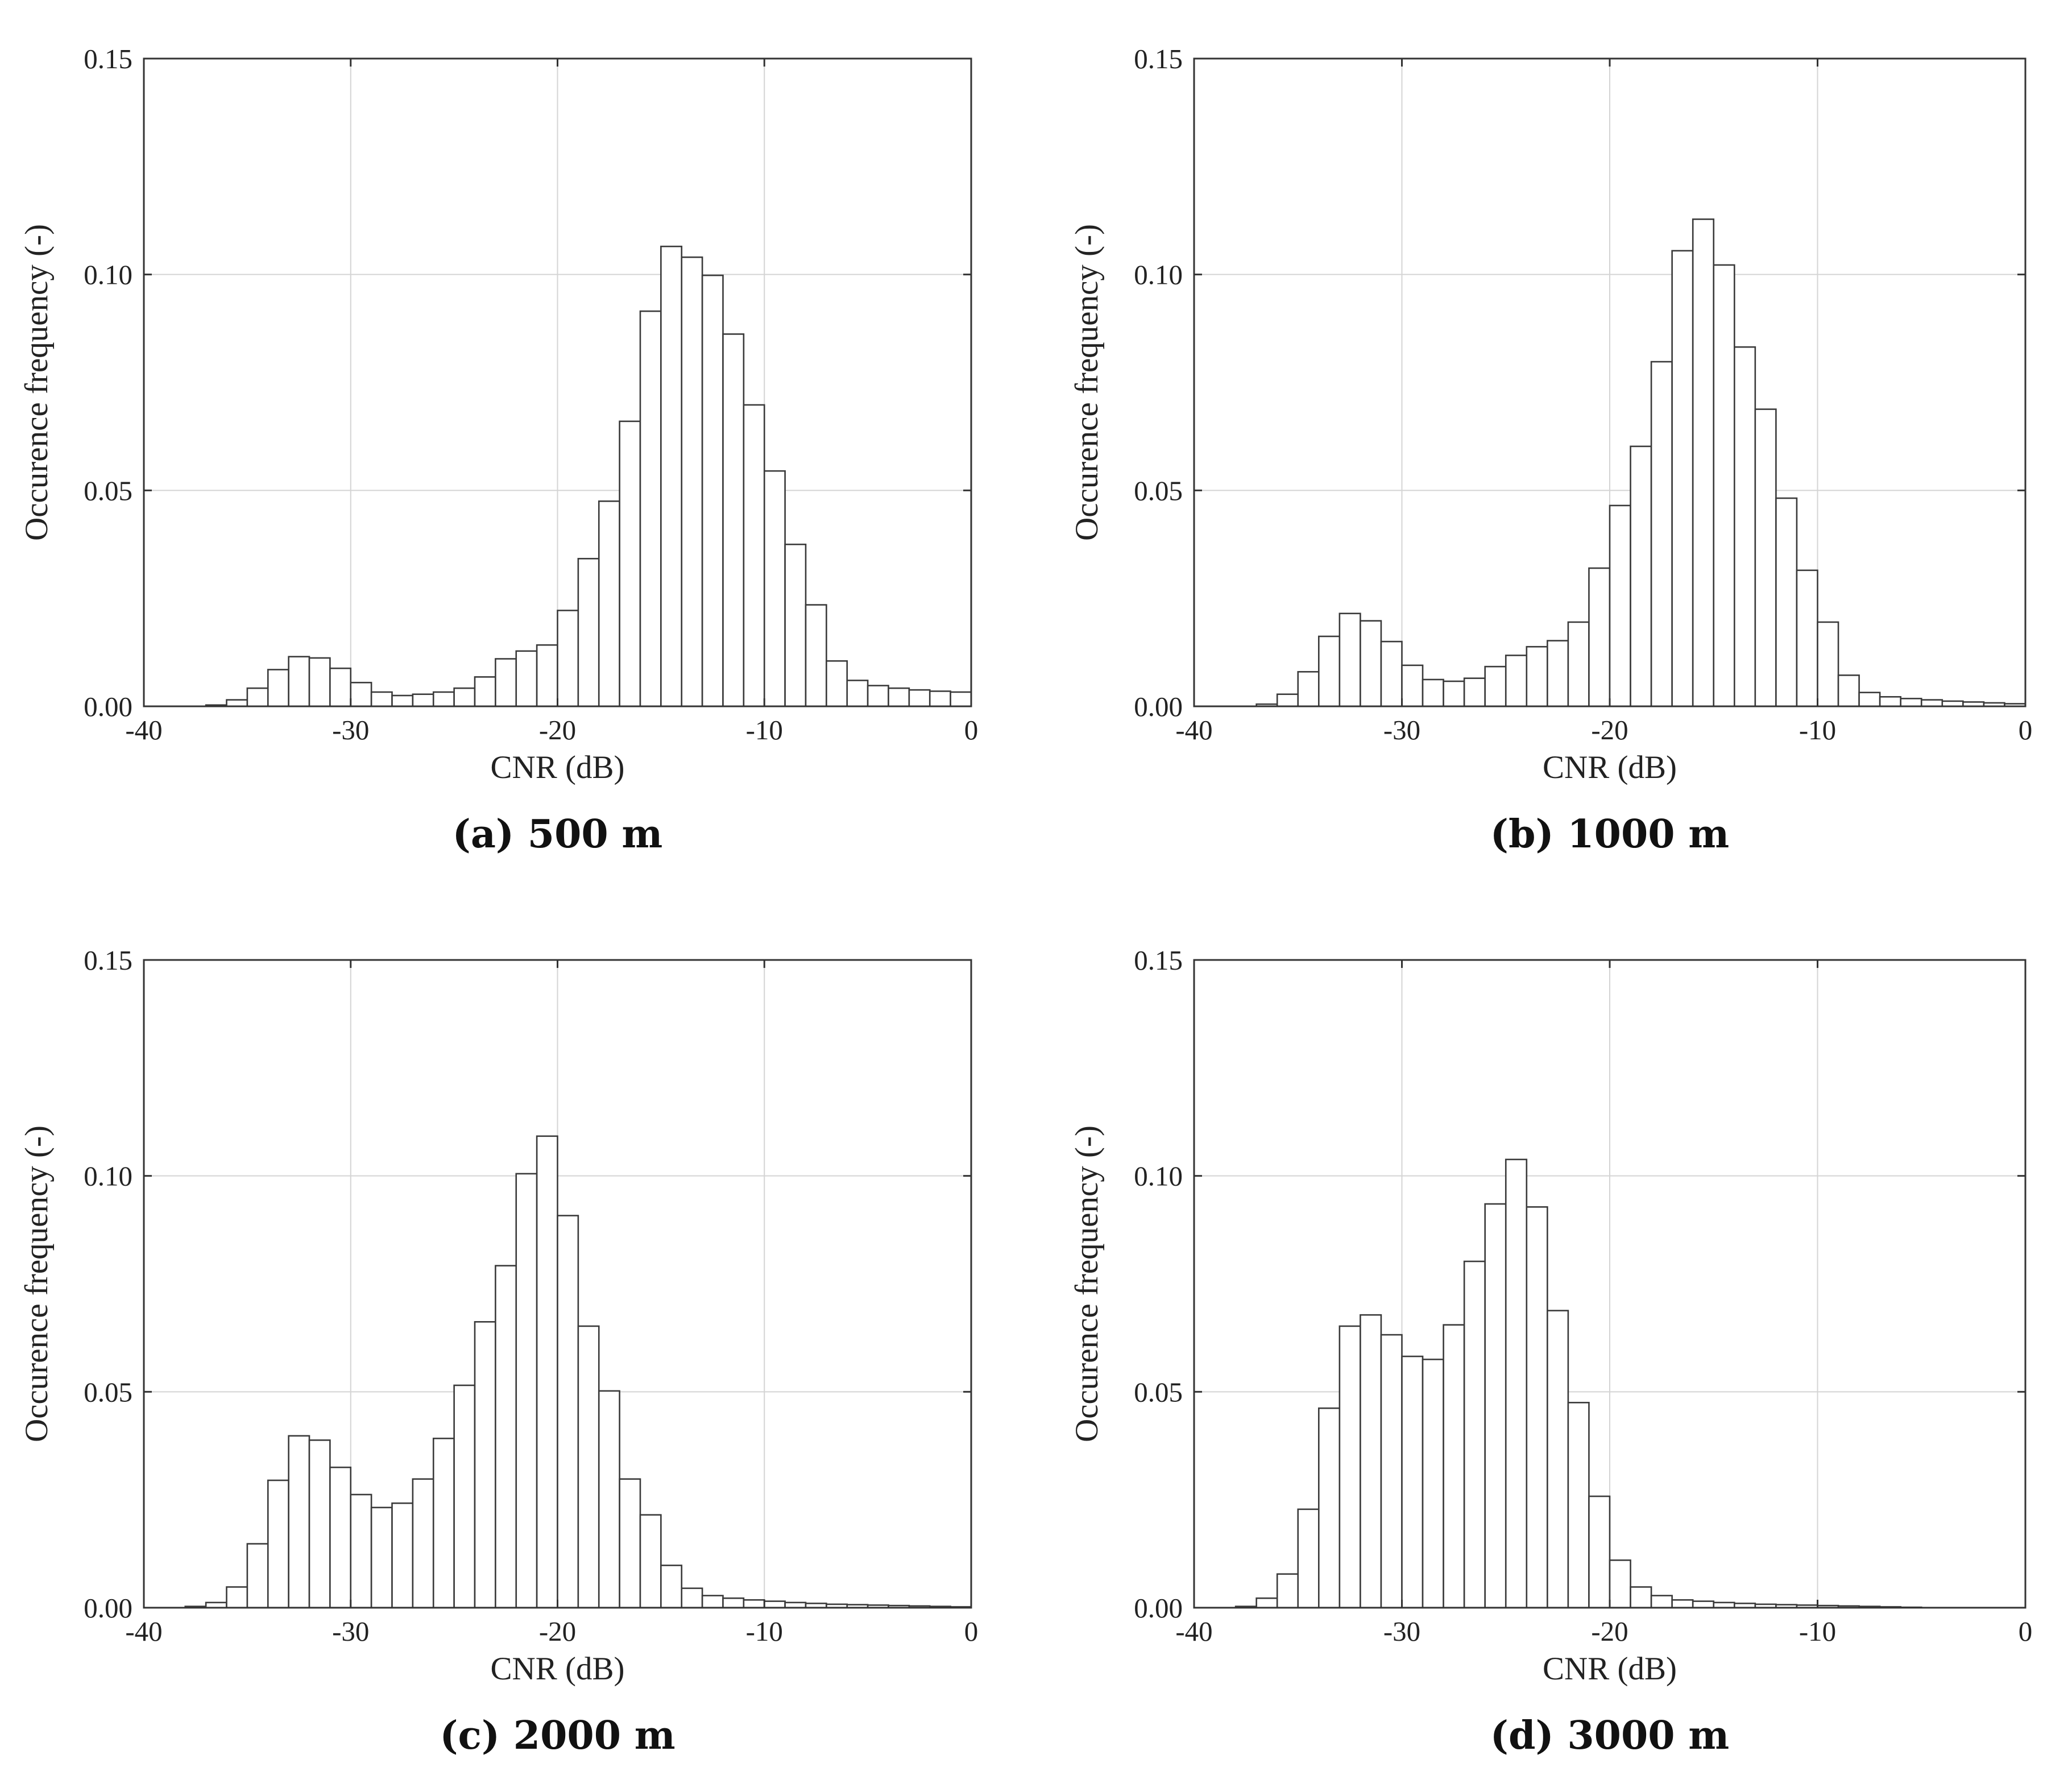  Describe the element at coordinates (558, 834) in the screenshot. I see `panel-caption: (a) 500 m` at that location.